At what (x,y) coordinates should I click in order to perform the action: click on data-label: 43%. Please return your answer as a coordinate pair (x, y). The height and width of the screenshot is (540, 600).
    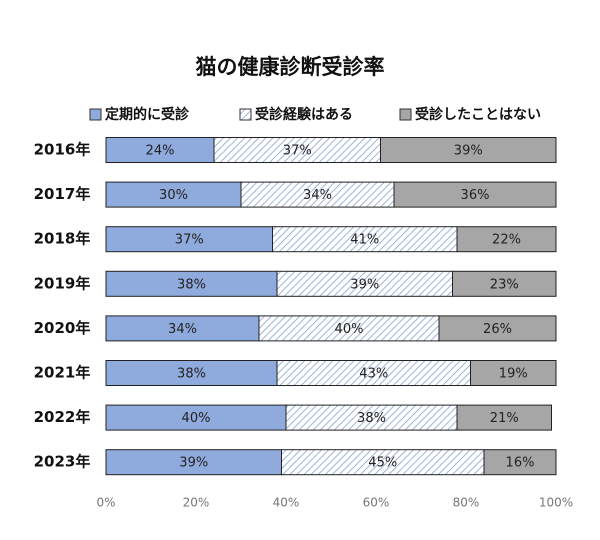
    Looking at the image, I should click on (373, 374).